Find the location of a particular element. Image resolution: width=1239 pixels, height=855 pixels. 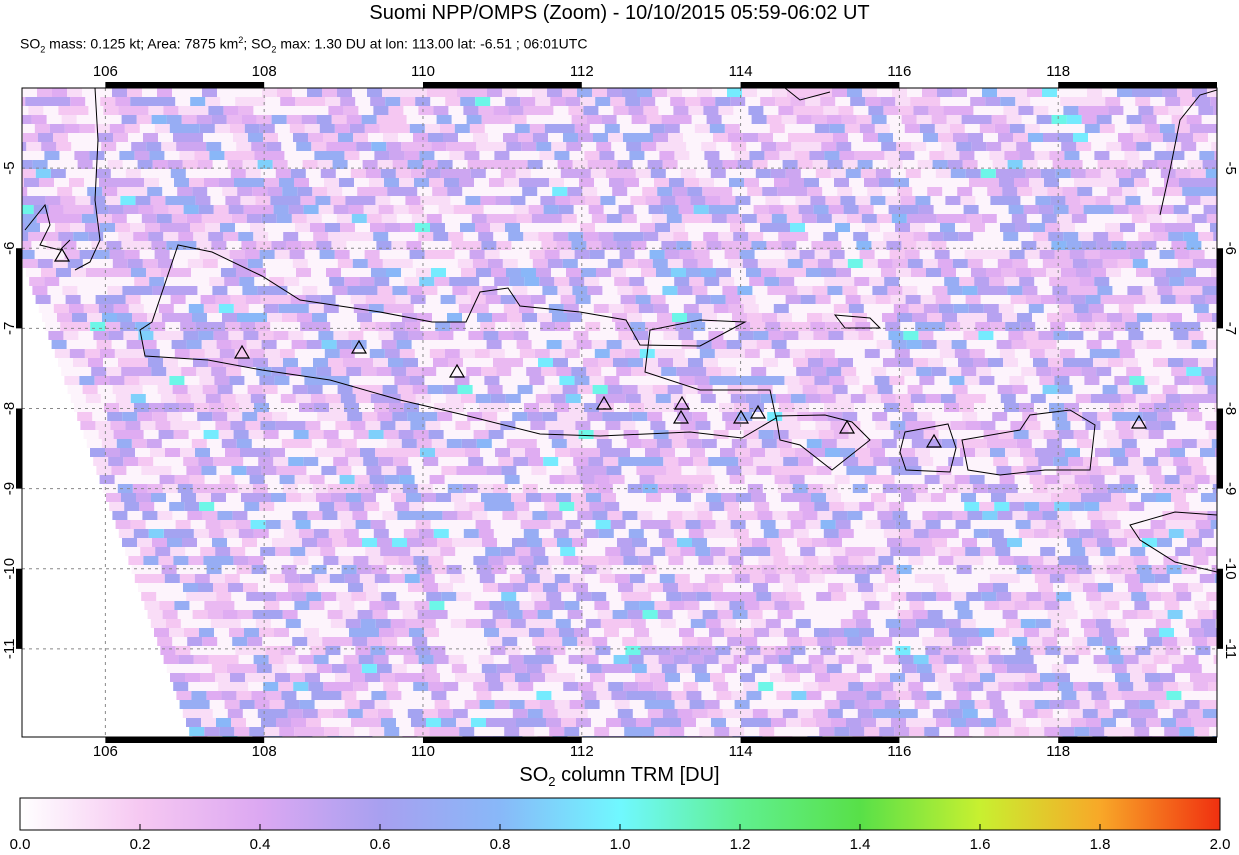

label-part: 2 is located at coordinates (552, 781).